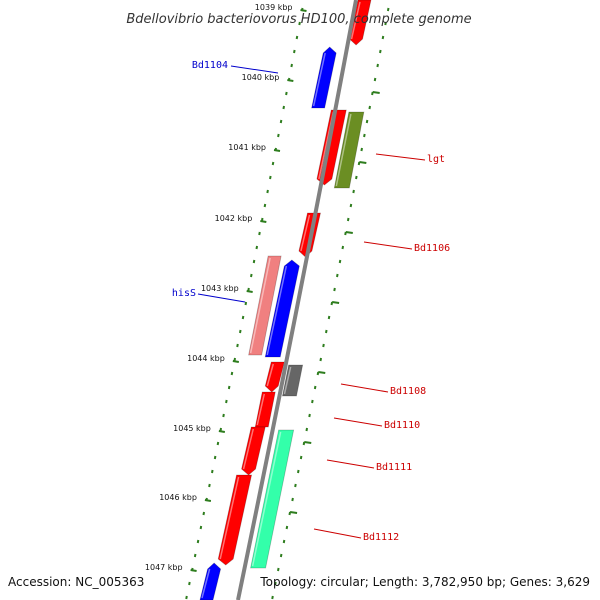 The width and height of the screenshot is (600, 600). What do you see at coordinates (220, 288) in the screenshot?
I see `kbp-label: 1043 kbp` at bounding box center [220, 288].